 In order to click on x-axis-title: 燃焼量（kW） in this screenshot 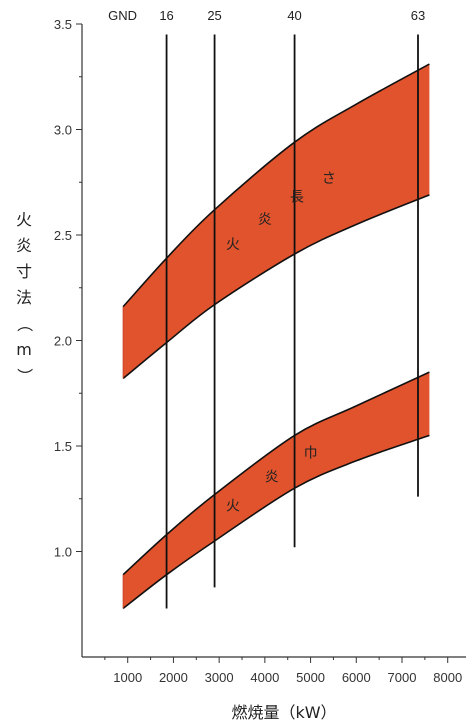, I will do `click(283, 712)`.